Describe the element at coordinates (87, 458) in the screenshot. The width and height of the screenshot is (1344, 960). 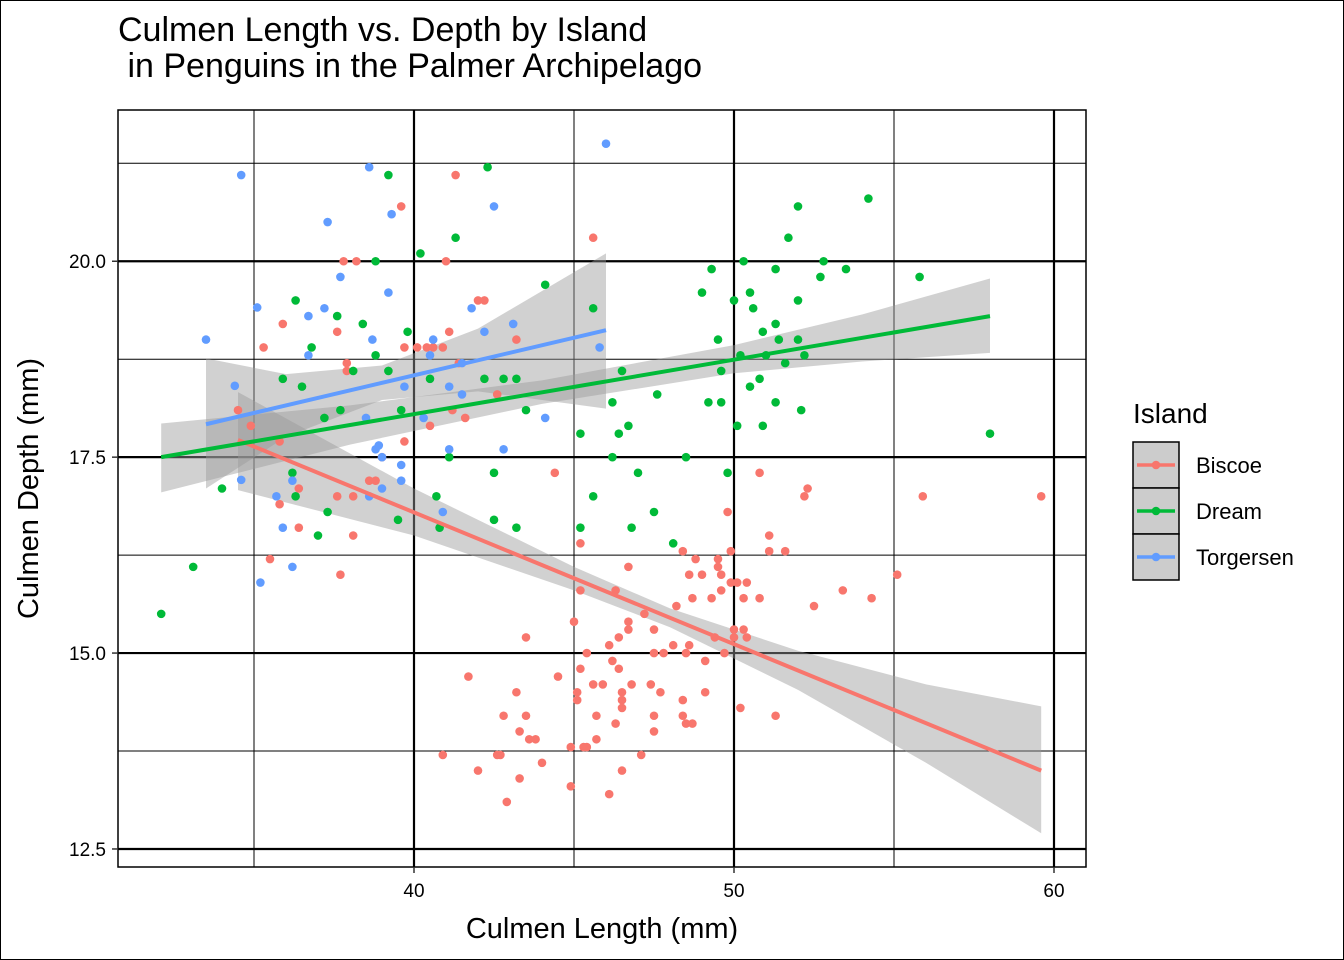
I see `y-tick-label: 17.5` at that location.